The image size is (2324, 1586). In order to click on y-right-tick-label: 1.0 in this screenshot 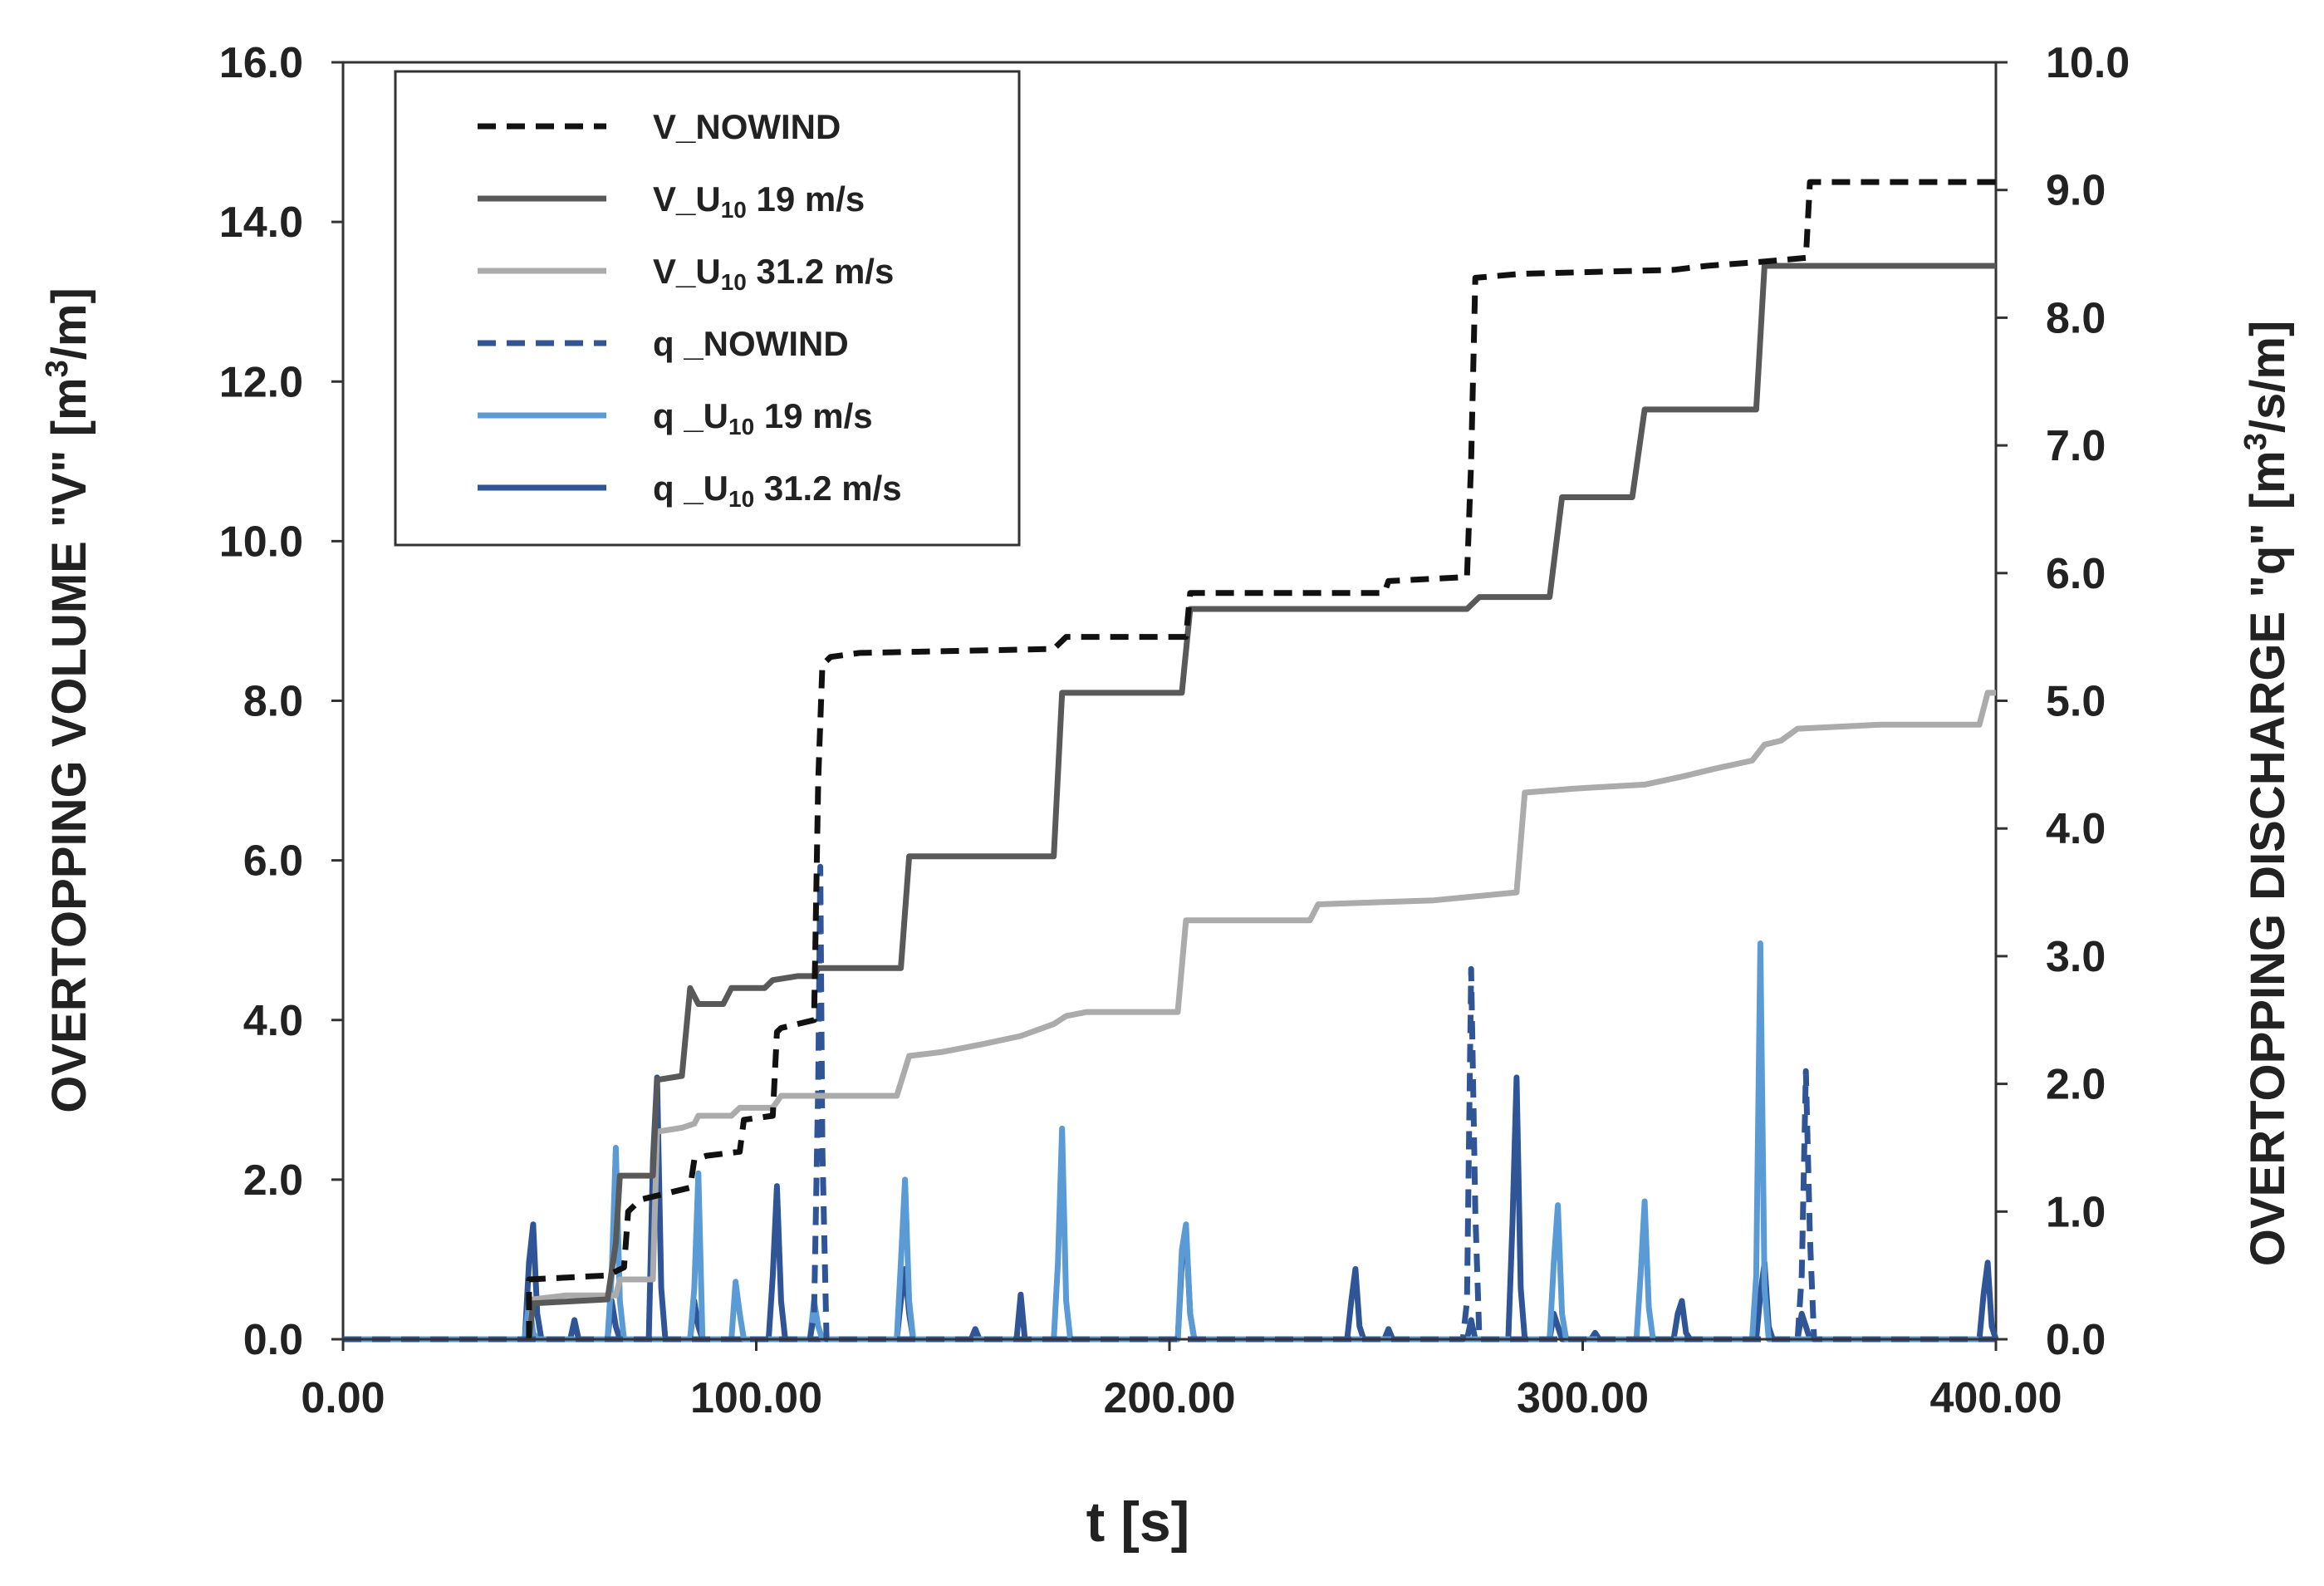, I will do `click(2076, 1212)`.